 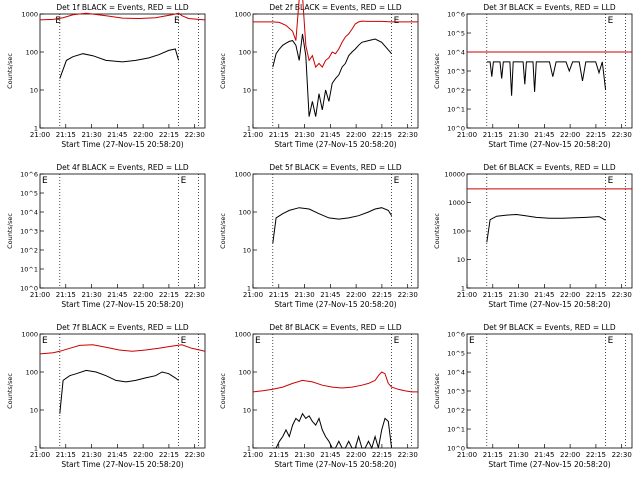 What do you see at coordinates (29, 251) in the screenshot?
I see `y-tick-label: 10^2` at bounding box center [29, 251].